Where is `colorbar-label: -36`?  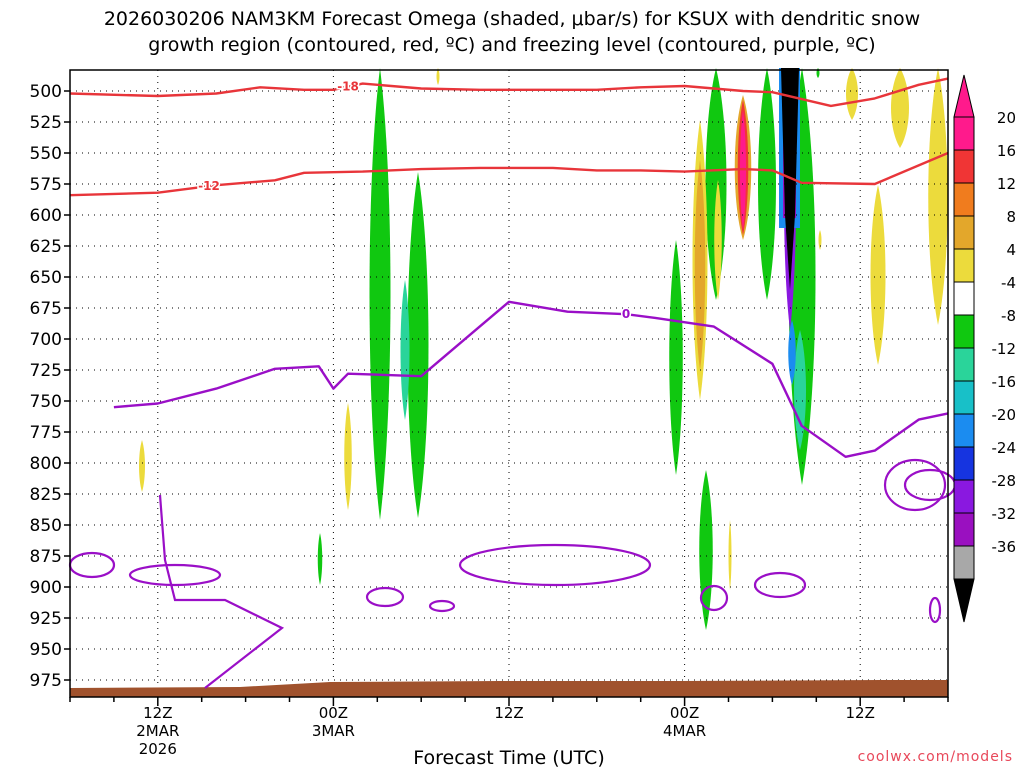
colorbar-label: -36 is located at coordinates (1004, 547).